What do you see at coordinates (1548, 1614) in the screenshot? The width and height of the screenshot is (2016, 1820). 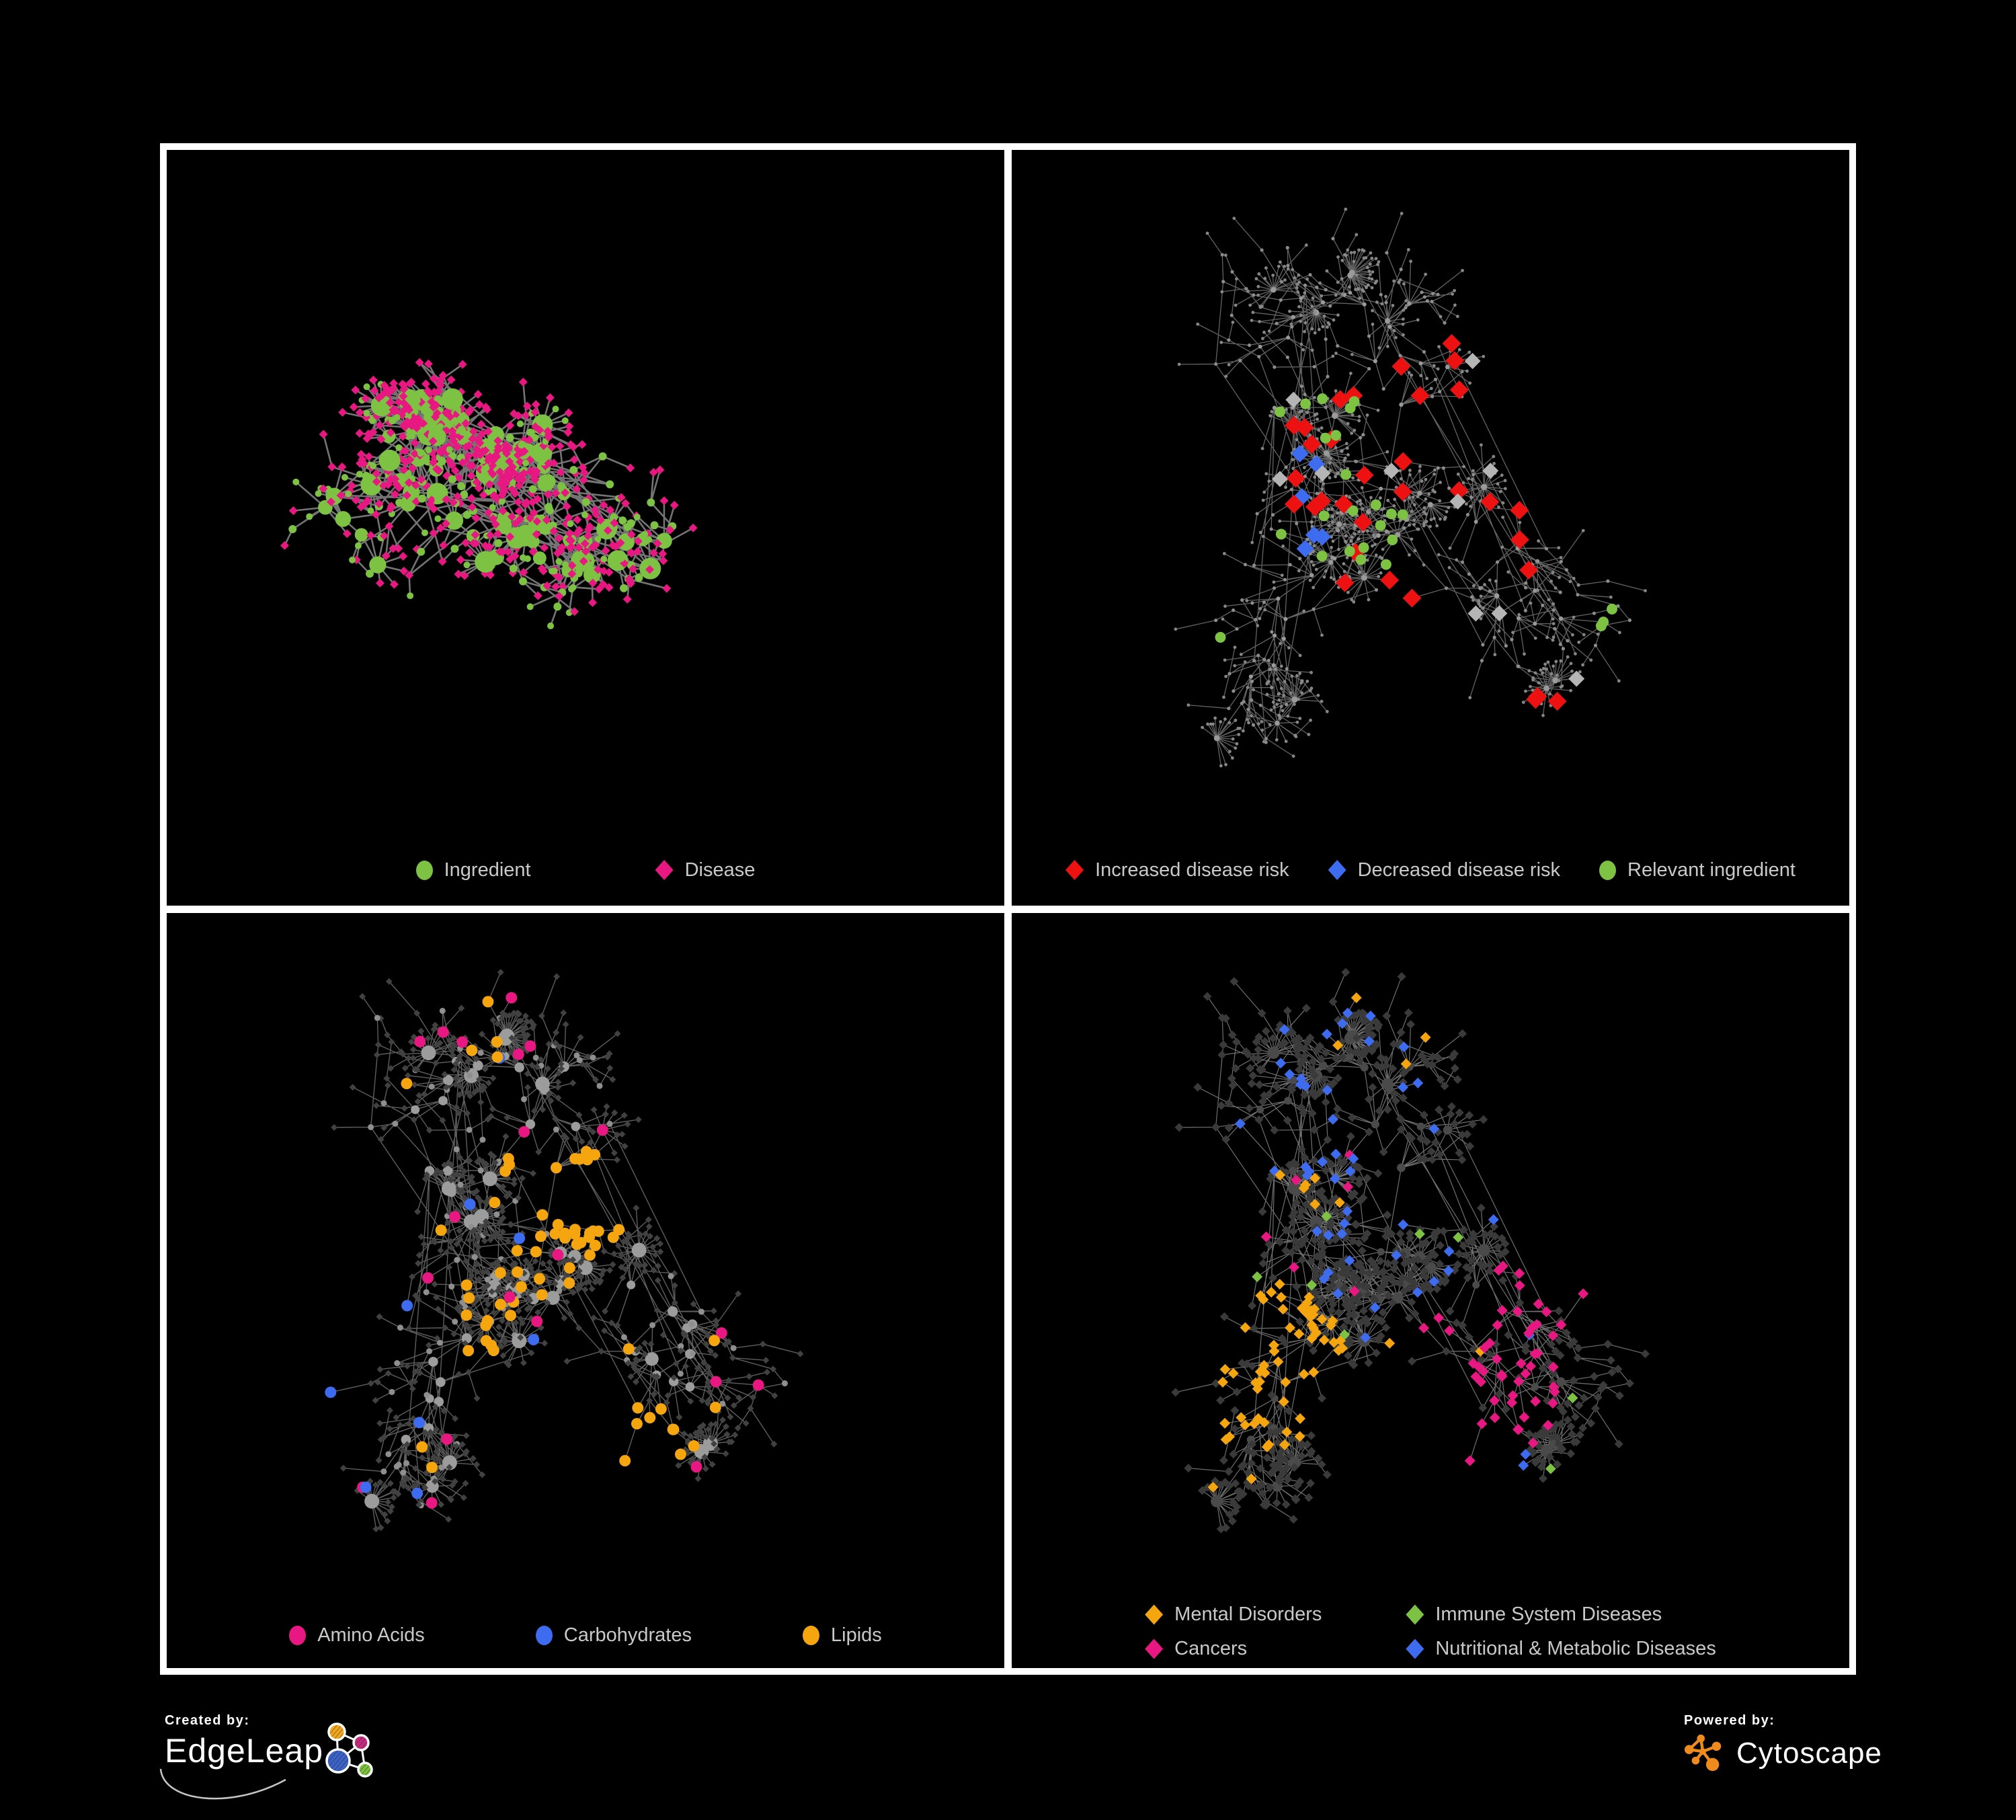 I see `legend-label: Immune System Diseases` at bounding box center [1548, 1614].